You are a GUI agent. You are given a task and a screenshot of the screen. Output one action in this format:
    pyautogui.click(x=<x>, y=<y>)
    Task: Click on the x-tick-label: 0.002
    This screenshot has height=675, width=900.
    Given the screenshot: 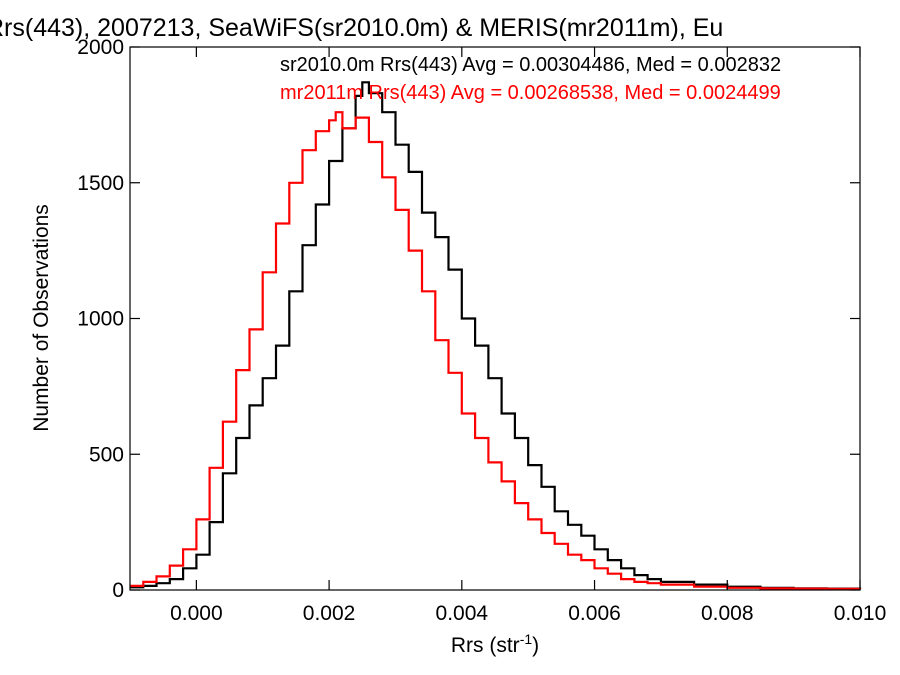 What is the action you would take?
    pyautogui.click(x=329, y=613)
    